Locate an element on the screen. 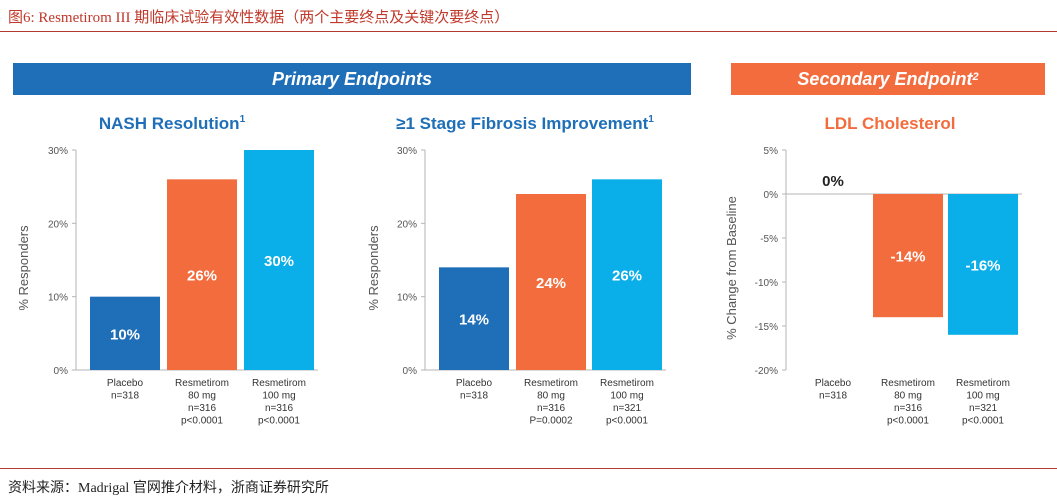  chart-title: LDL Cholesterol is located at coordinates (890, 123).